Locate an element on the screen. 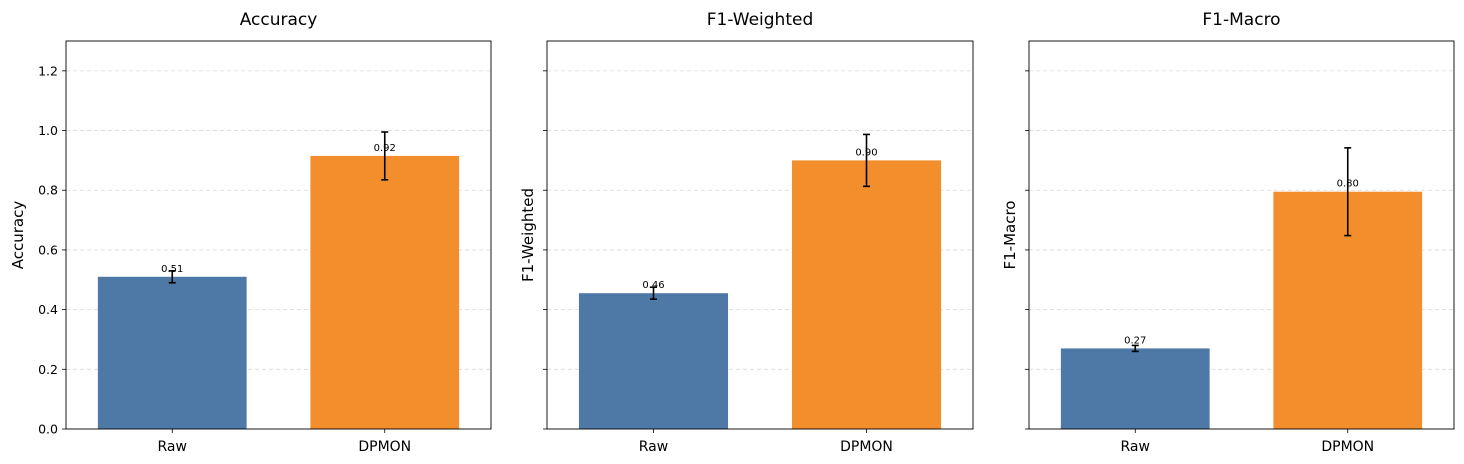  value-label: 0.27 is located at coordinates (1135, 340).